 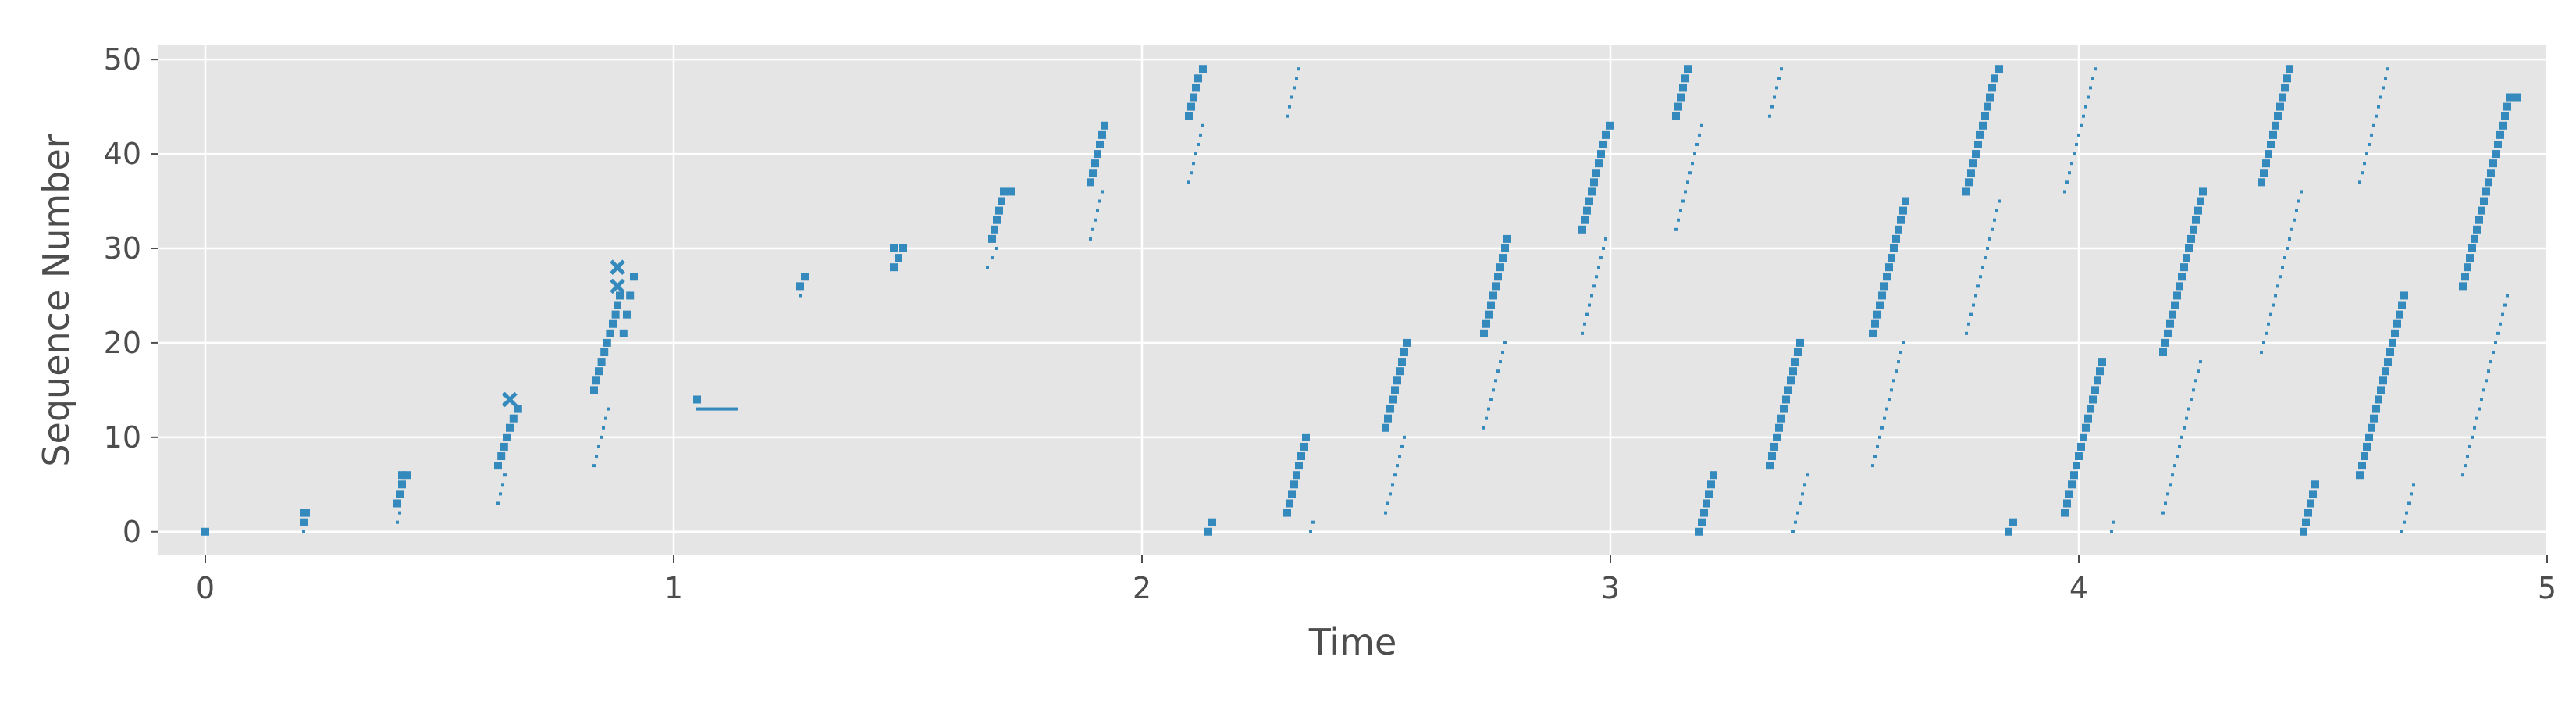 I want to click on x-tick-label: 0, so click(x=205, y=588).